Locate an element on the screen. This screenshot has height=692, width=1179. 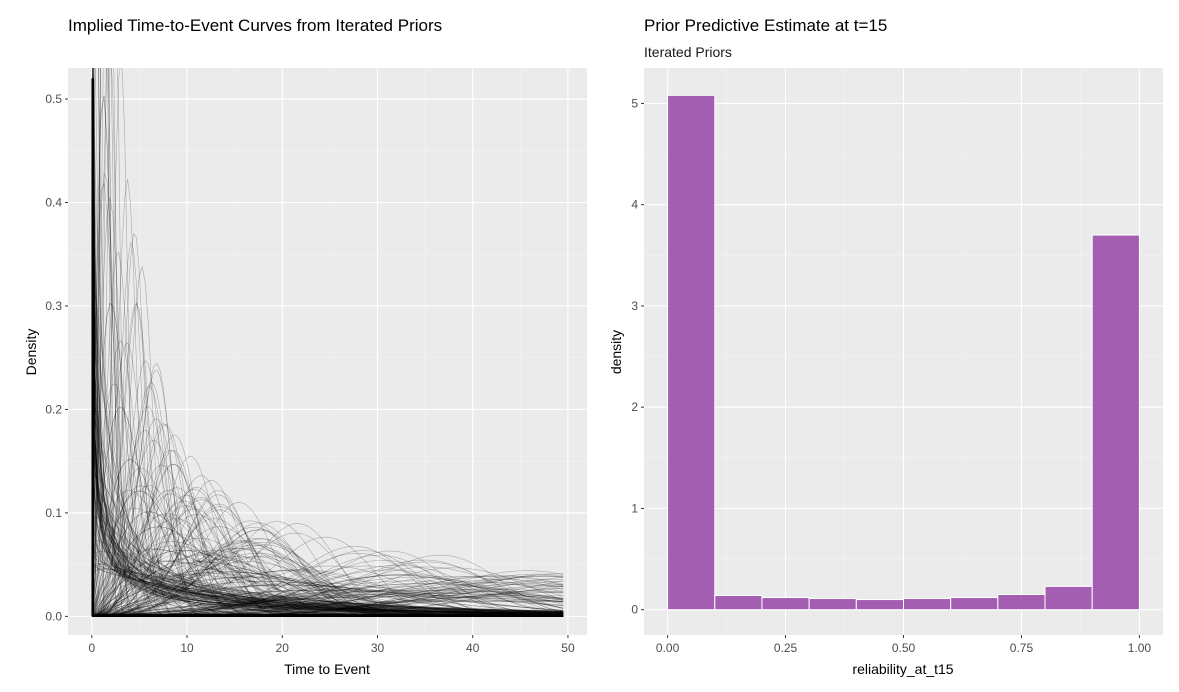
left-y-axis-label: Density is located at coordinates (31, 352).